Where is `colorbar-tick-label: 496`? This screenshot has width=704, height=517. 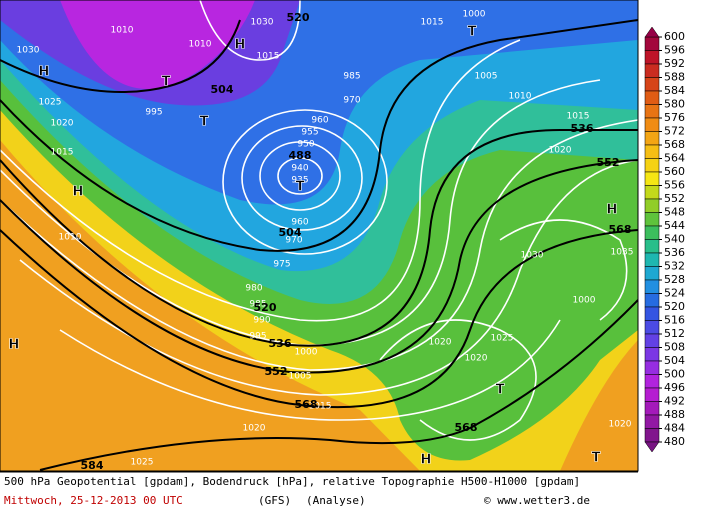
colorbar-tick-label: 496 is located at coordinates (674, 387).